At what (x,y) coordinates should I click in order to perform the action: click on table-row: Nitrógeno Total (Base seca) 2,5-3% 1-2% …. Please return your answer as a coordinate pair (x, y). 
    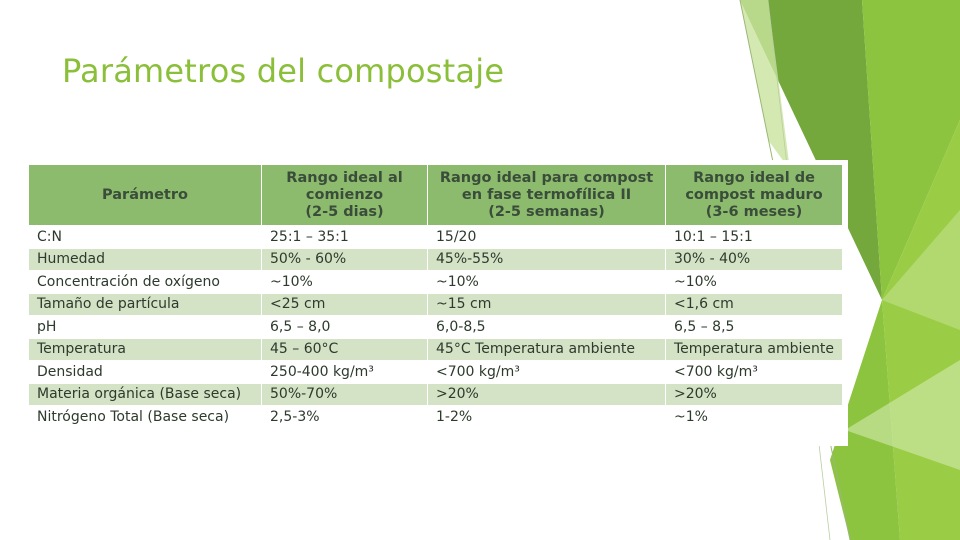
    Looking at the image, I should click on (435, 417).